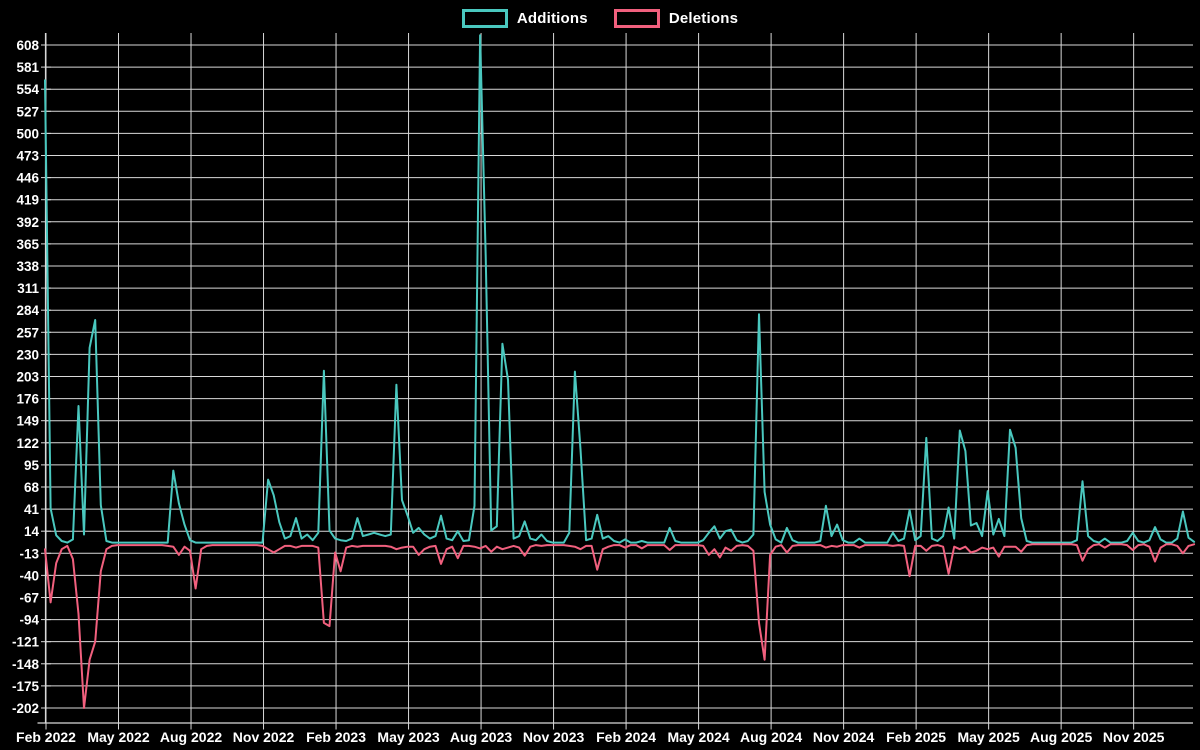 The height and width of the screenshot is (750, 1200). What do you see at coordinates (27, 200) in the screenshot?
I see `y-tick-label: 419` at bounding box center [27, 200].